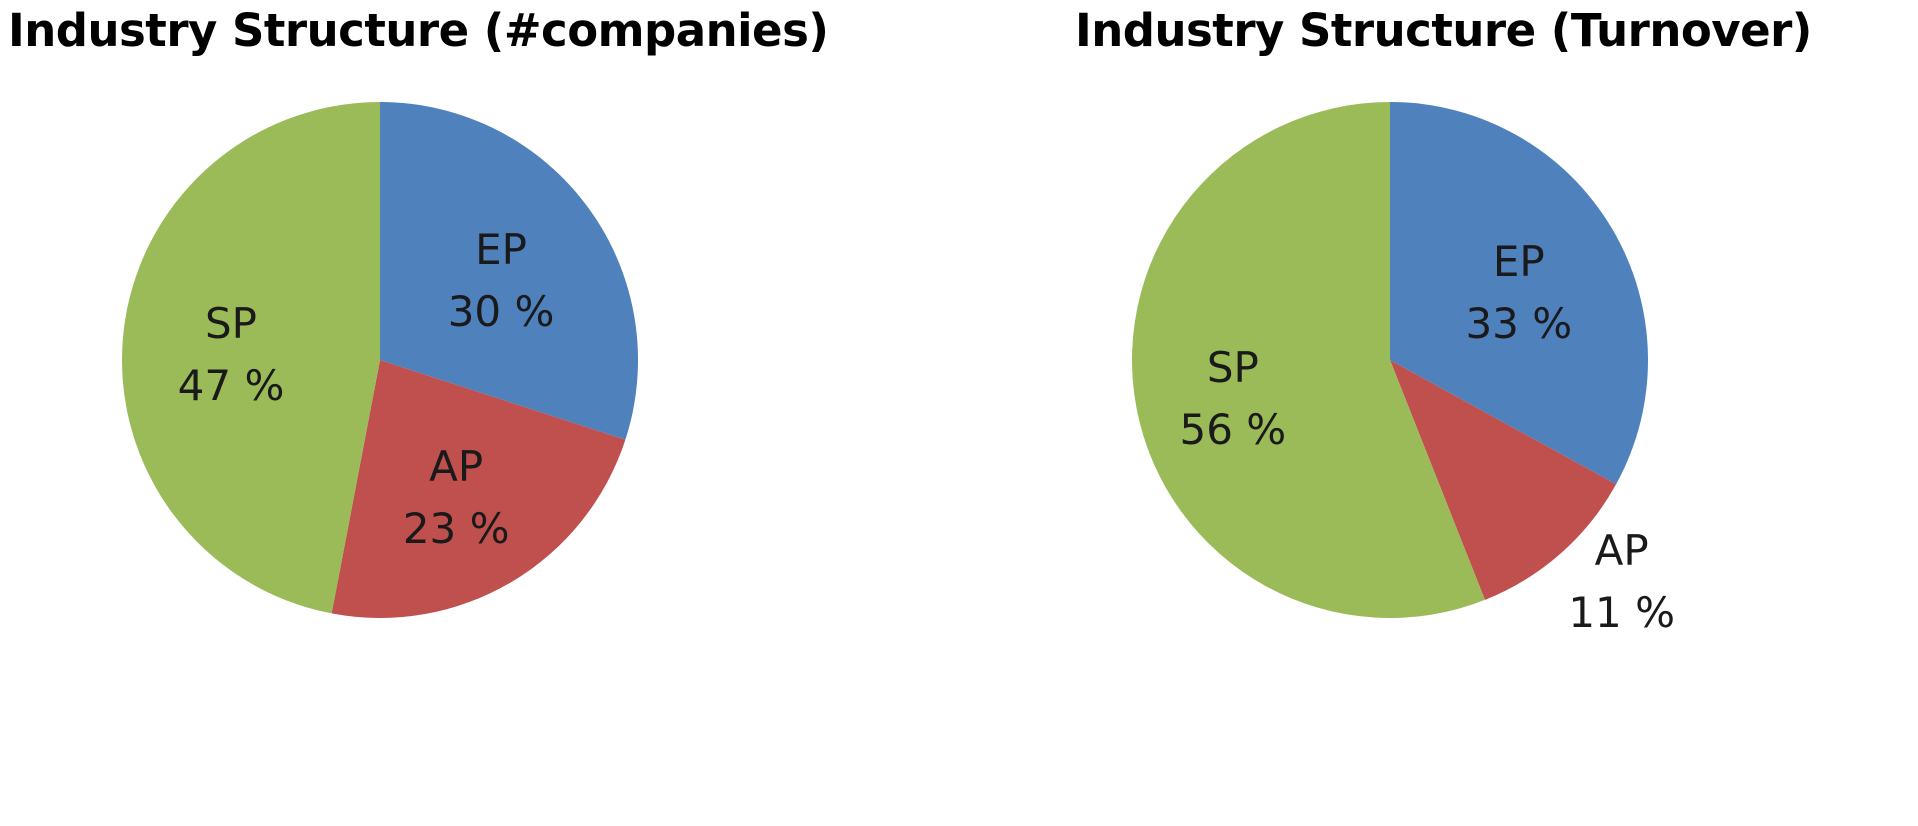 Image resolution: width=1918 pixels, height=826 pixels. Describe the element at coordinates (1518, 323) in the screenshot. I see `slice-percent-label: 33 %` at that location.